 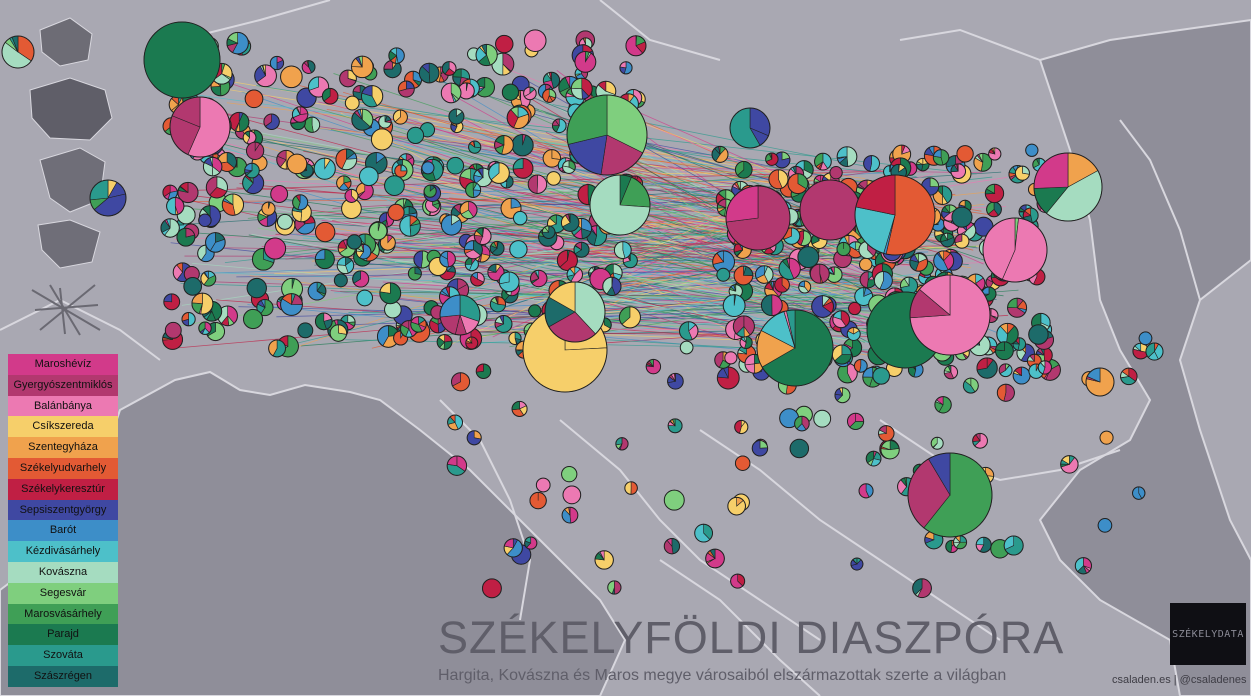 What do you see at coordinates (63, 655) in the screenshot?
I see `legend-item: Szováta` at bounding box center [63, 655].